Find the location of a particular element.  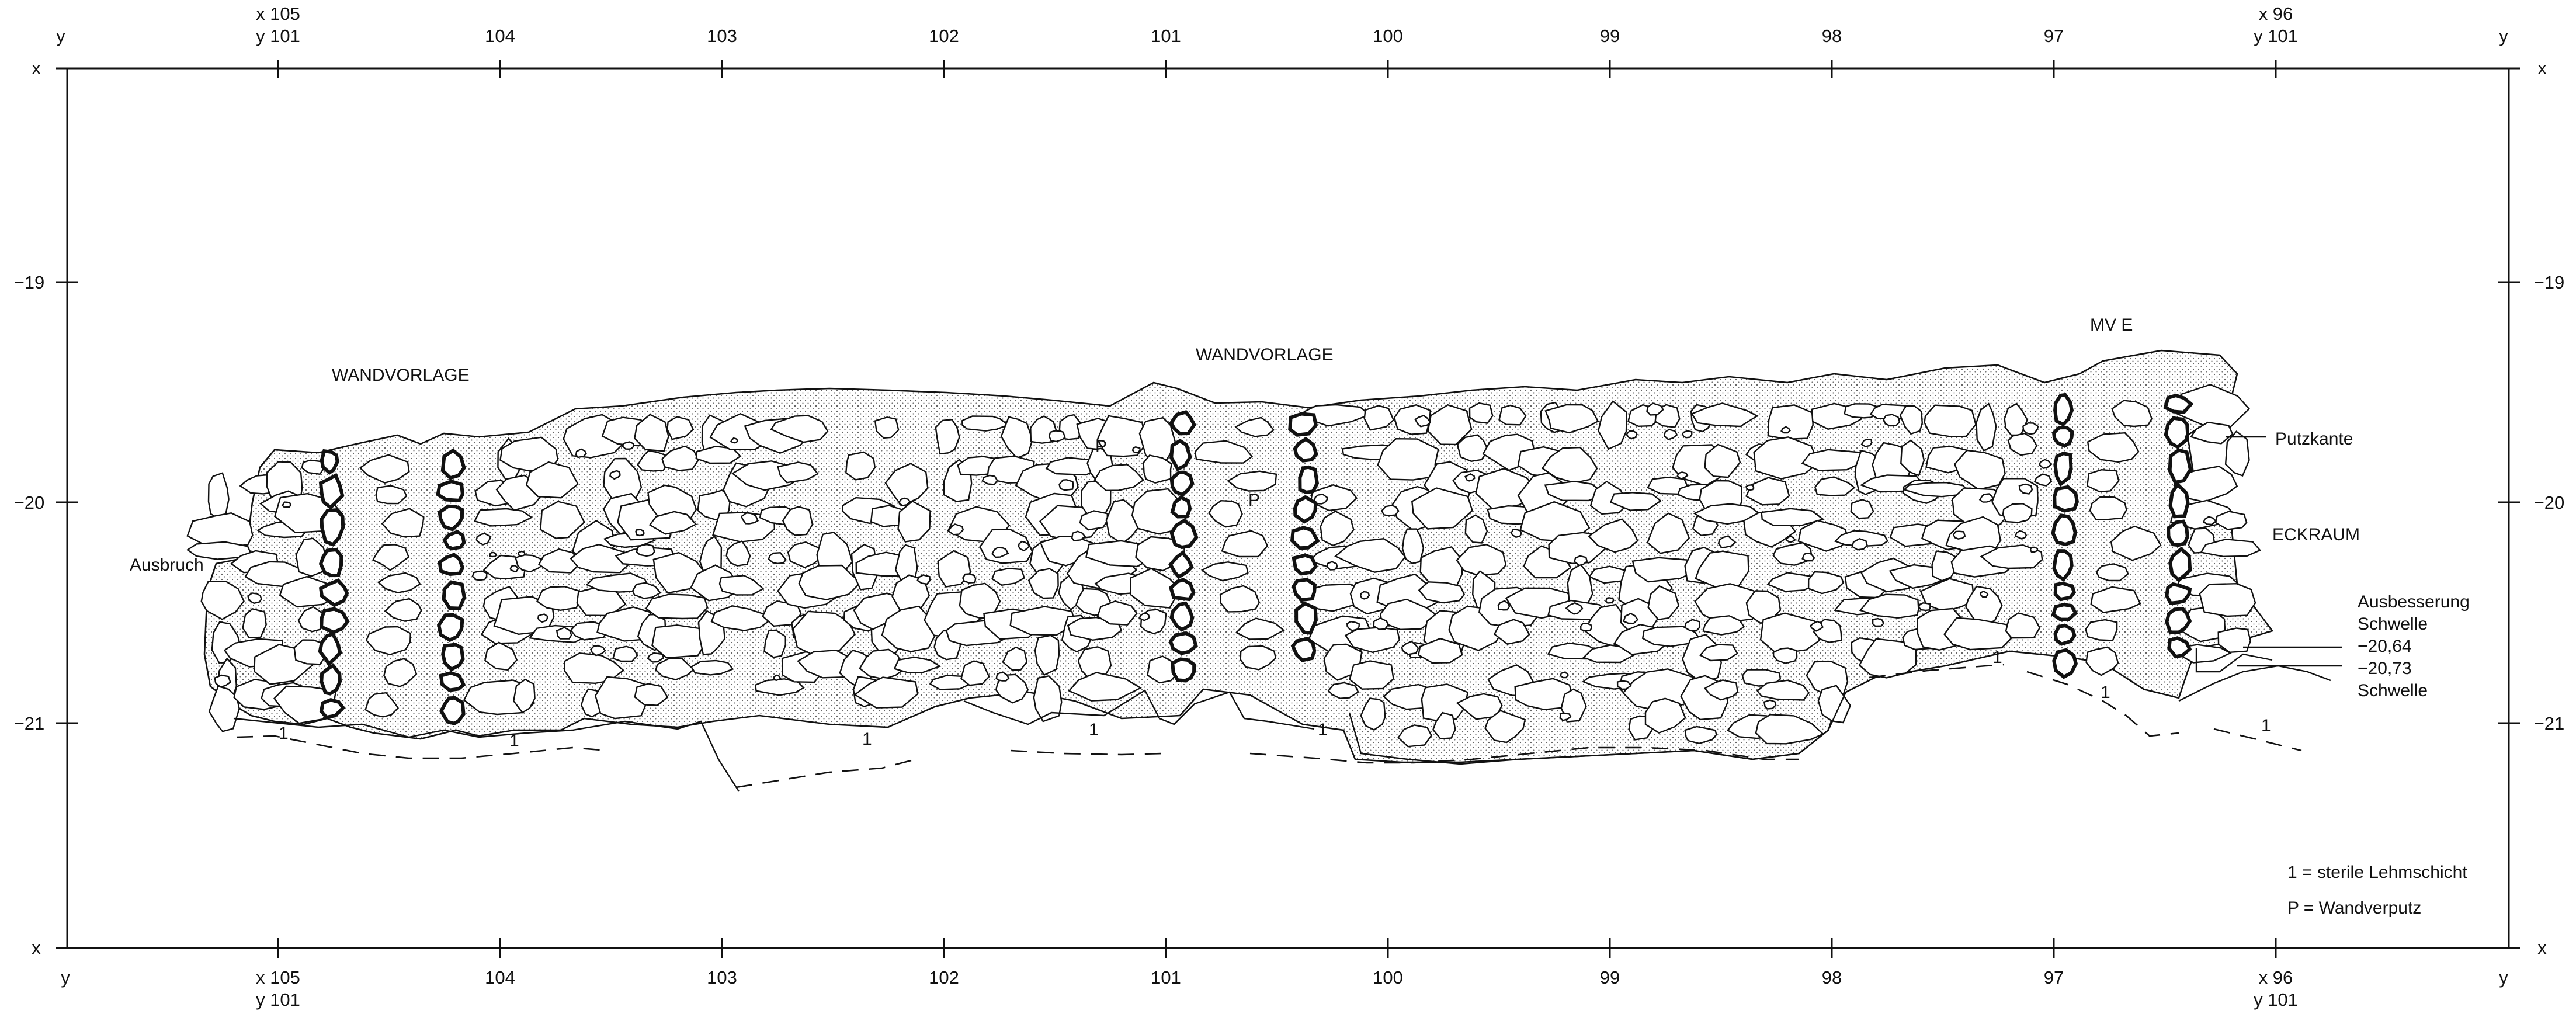

bottom-axis-tick-label: 103 is located at coordinates (722, 978).